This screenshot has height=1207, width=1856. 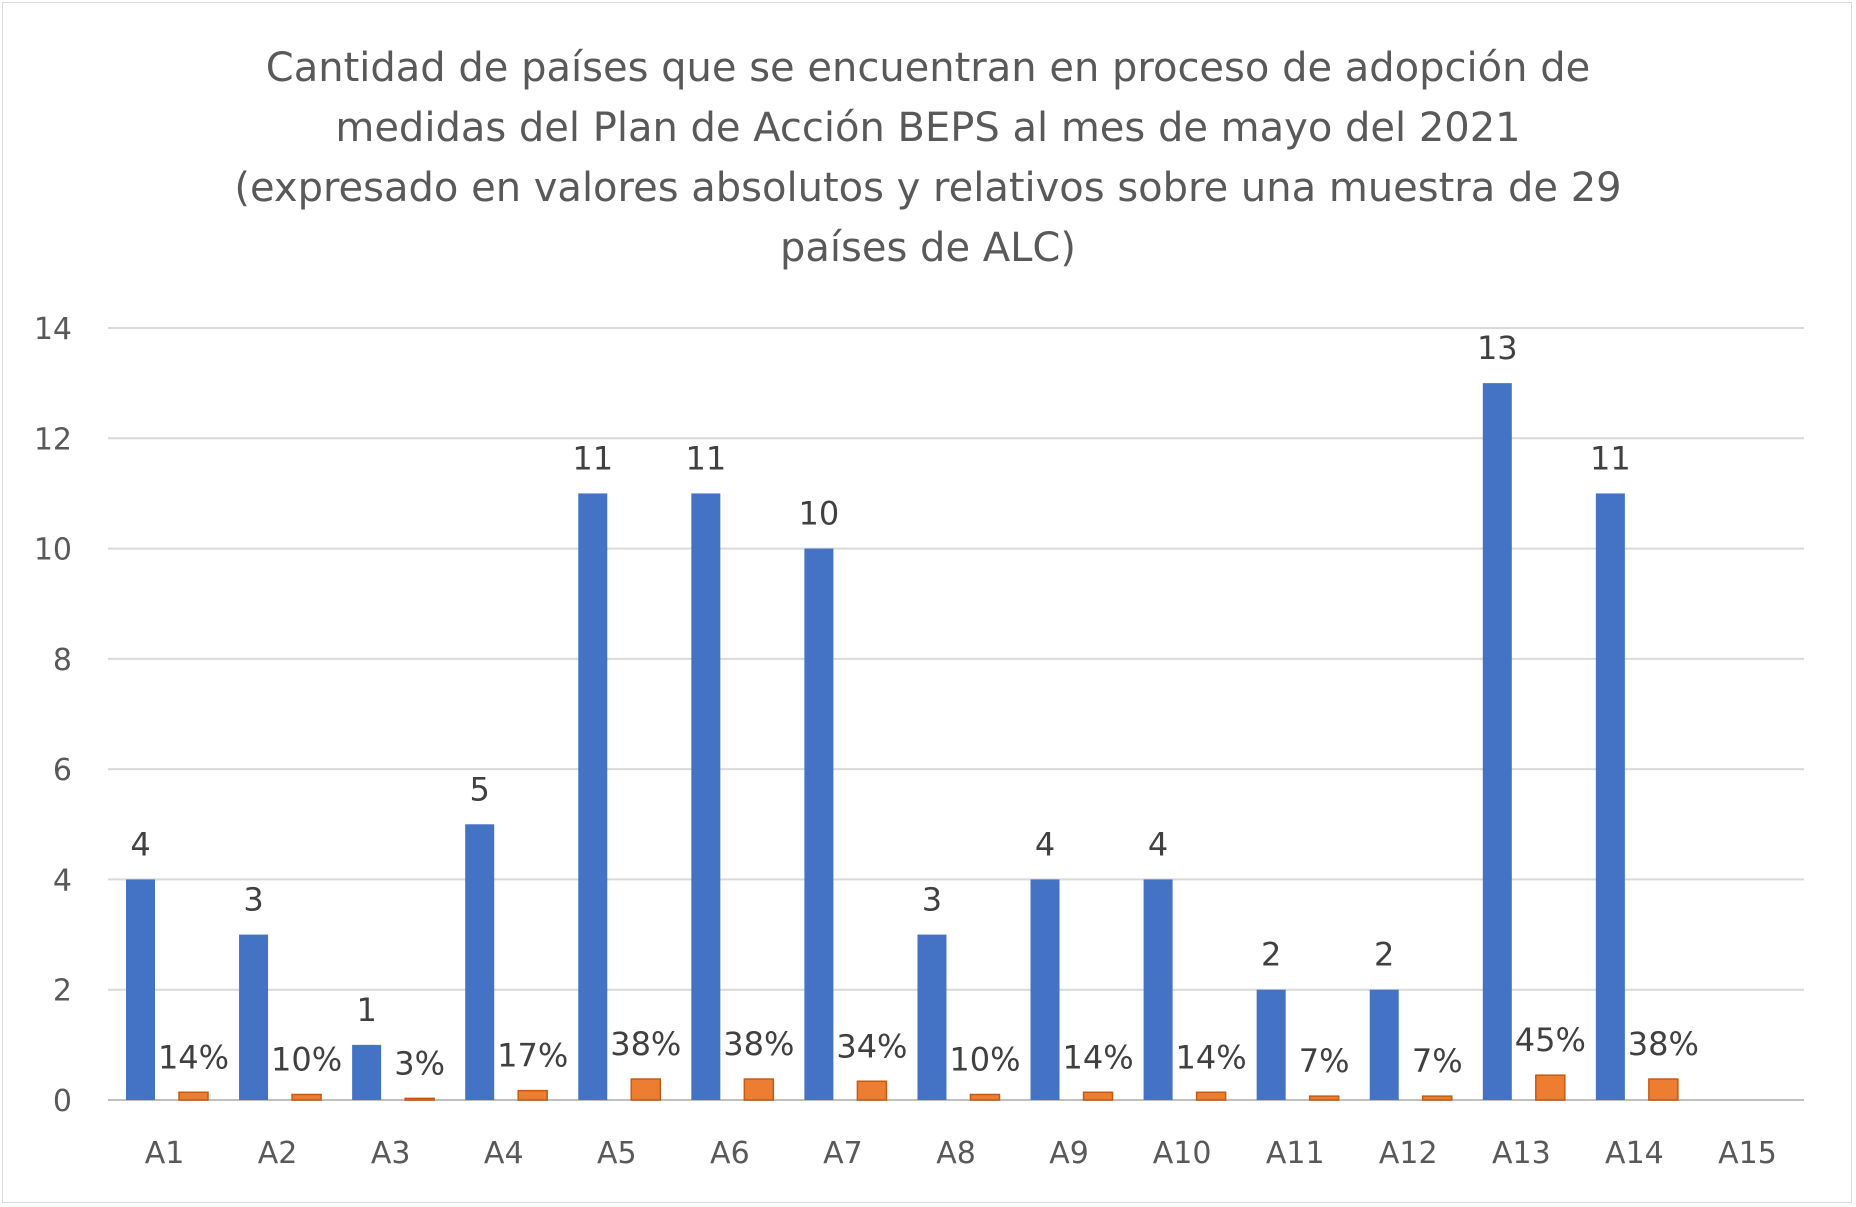 What do you see at coordinates (843, 1153) in the screenshot?
I see `x-tick-label-a7: A7` at bounding box center [843, 1153].